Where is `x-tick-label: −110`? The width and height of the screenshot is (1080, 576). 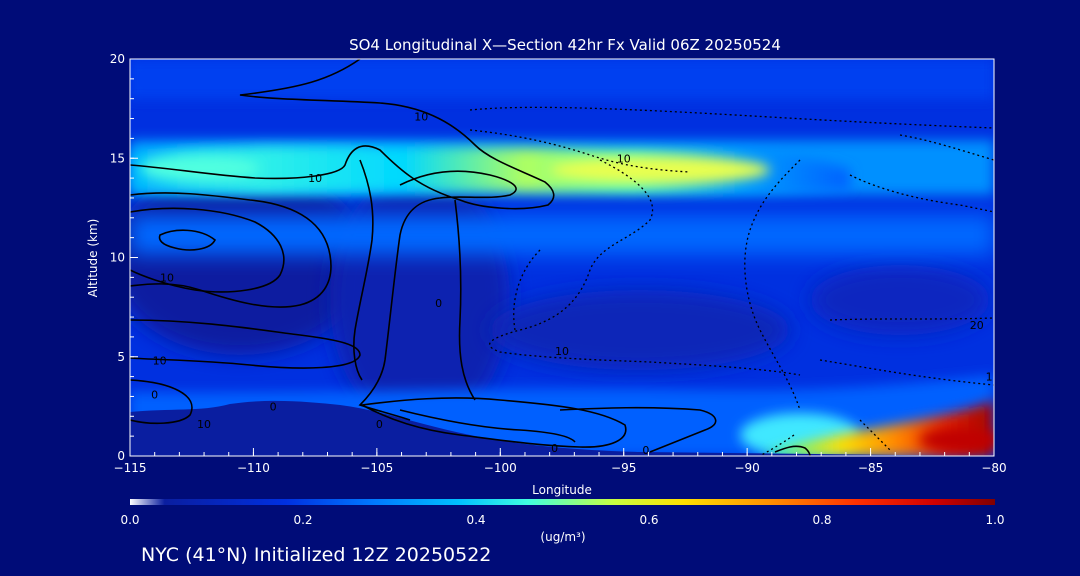
x-tick-label: −110 is located at coordinates (253, 468).